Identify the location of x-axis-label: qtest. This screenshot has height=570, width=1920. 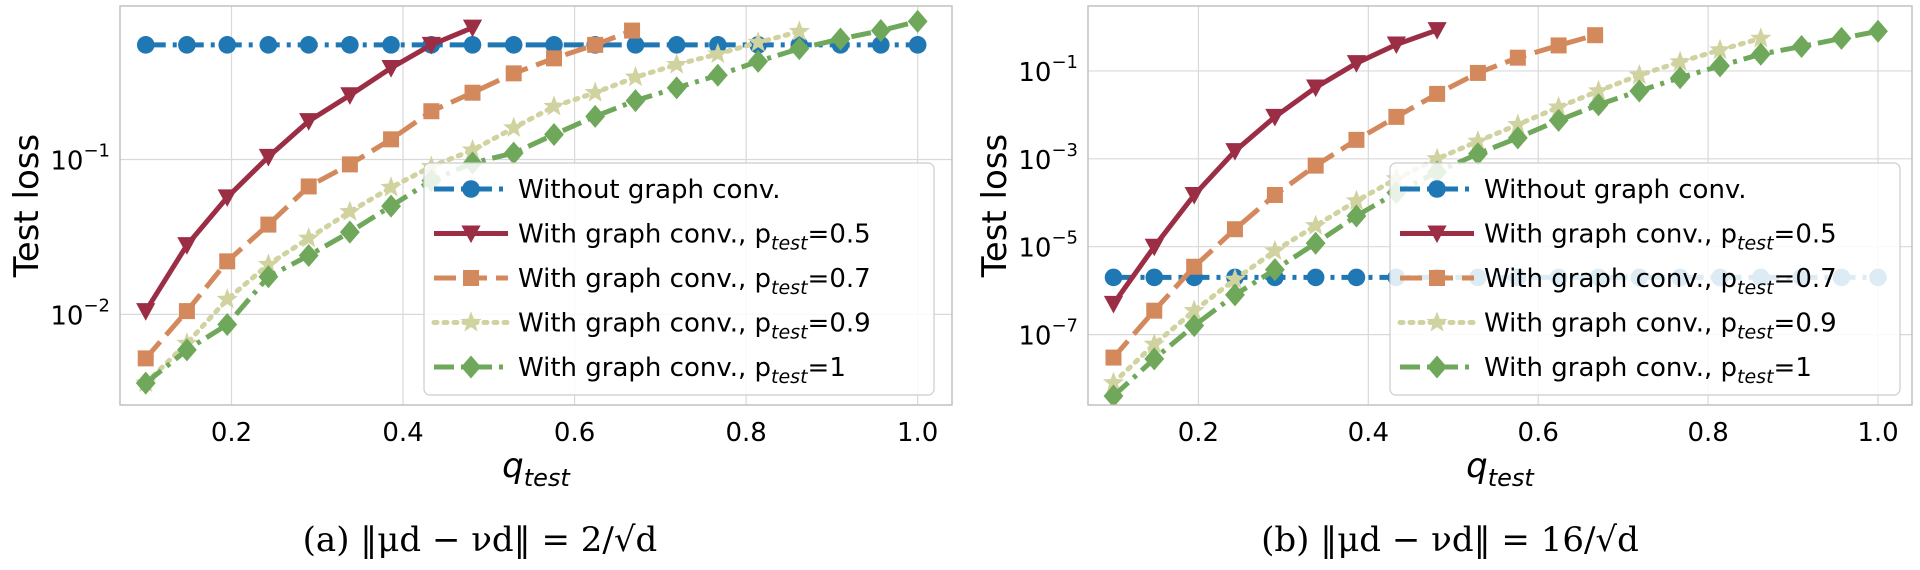
(1500, 469).